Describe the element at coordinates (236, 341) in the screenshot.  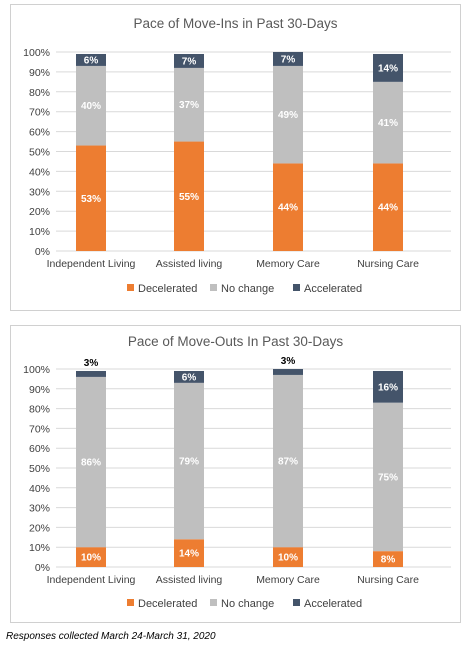
I see `chart-title: Pace of Move-Outs In Past 30-Days` at that location.